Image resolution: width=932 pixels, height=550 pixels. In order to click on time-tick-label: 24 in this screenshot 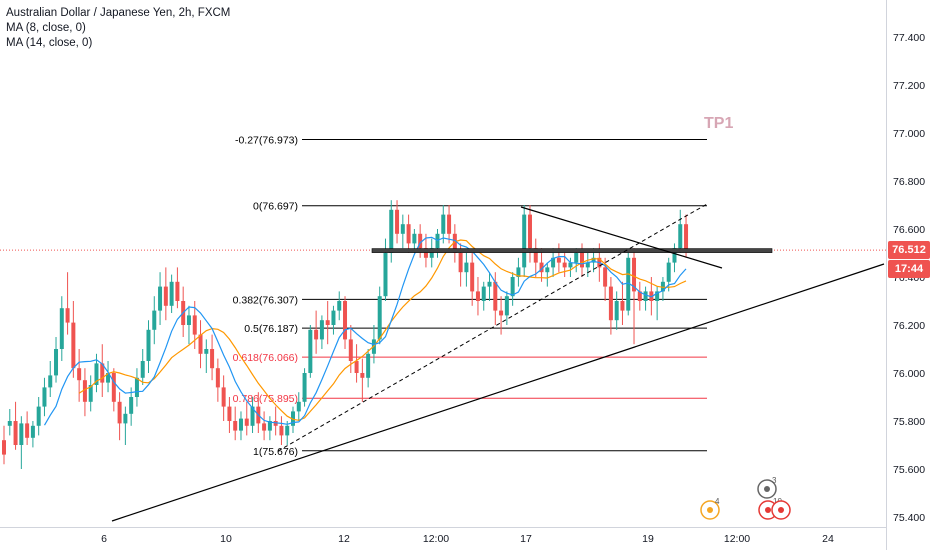, I will do `click(828, 539)`.